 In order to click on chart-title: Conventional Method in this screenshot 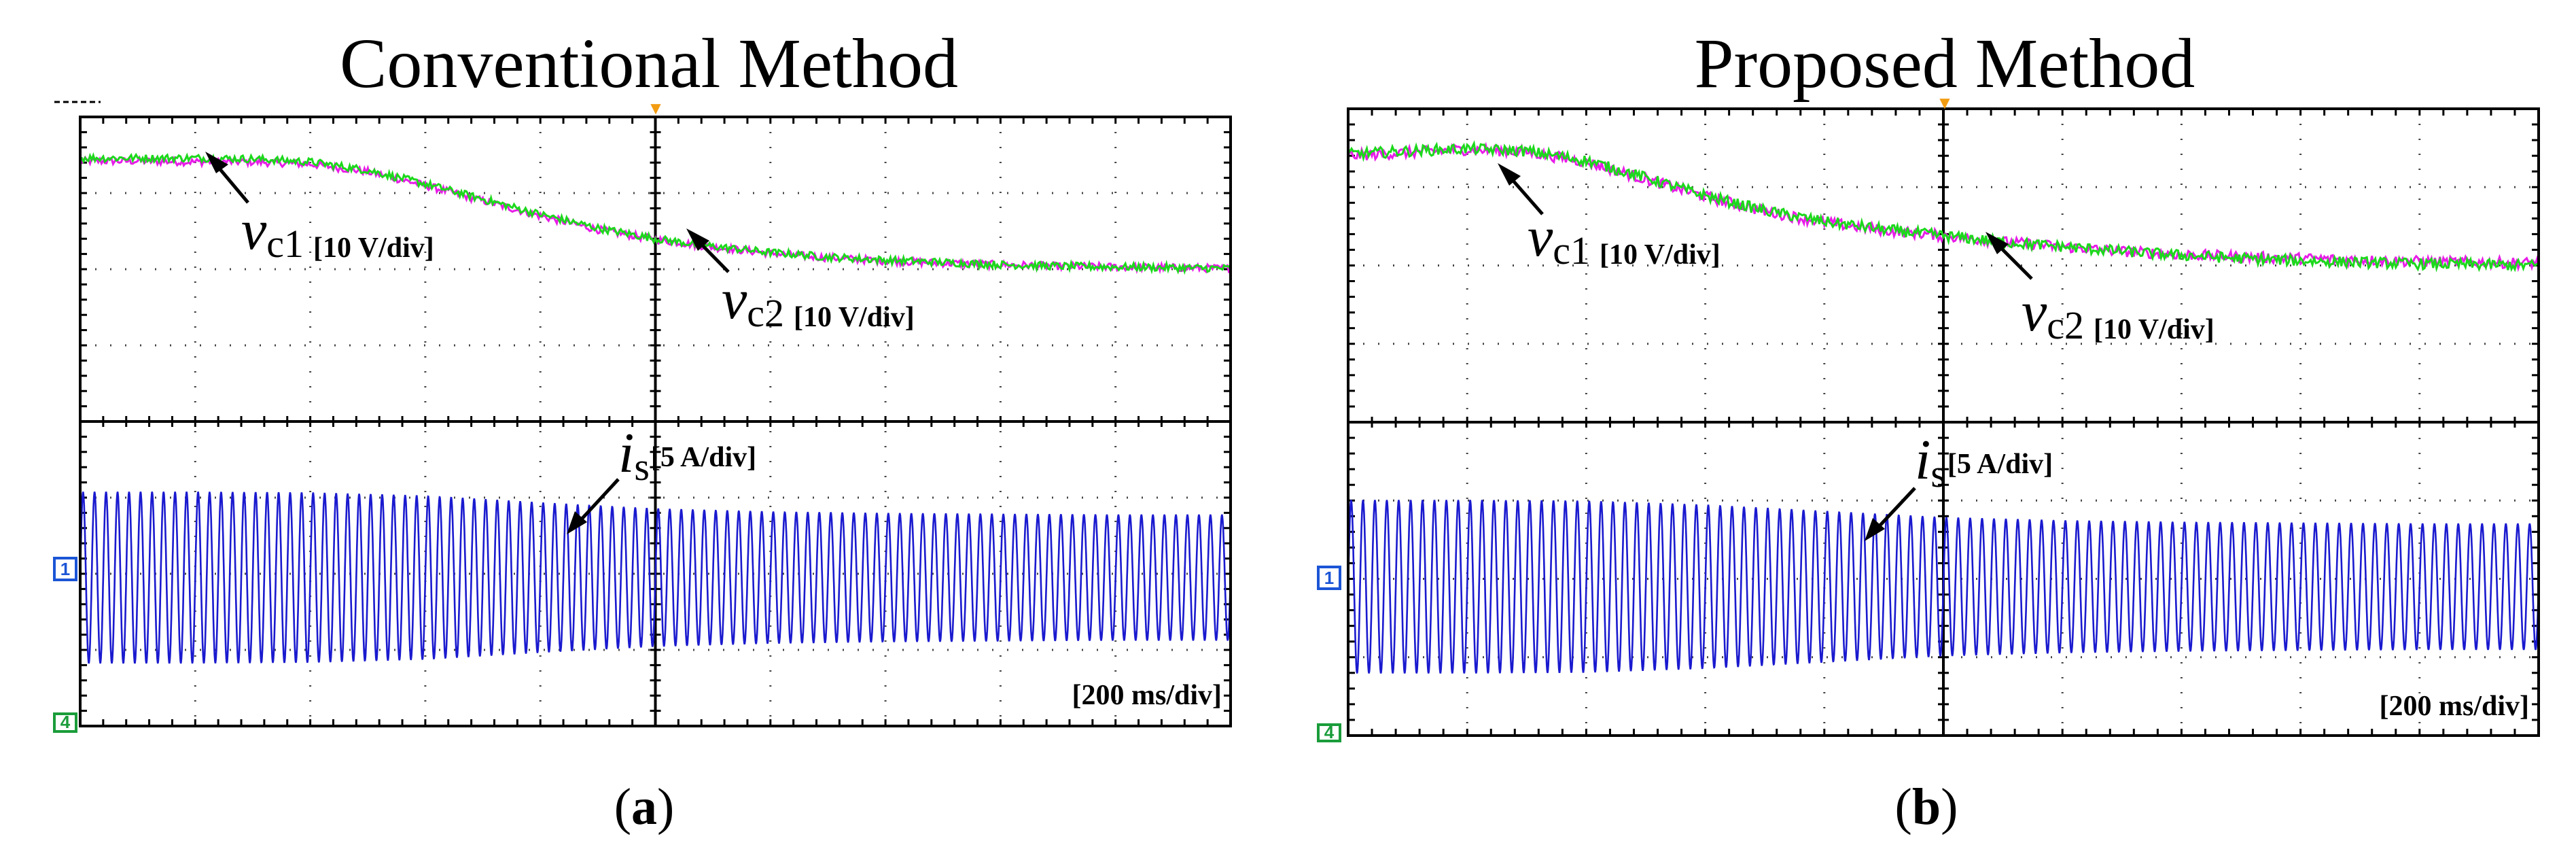, I will do `click(649, 63)`.